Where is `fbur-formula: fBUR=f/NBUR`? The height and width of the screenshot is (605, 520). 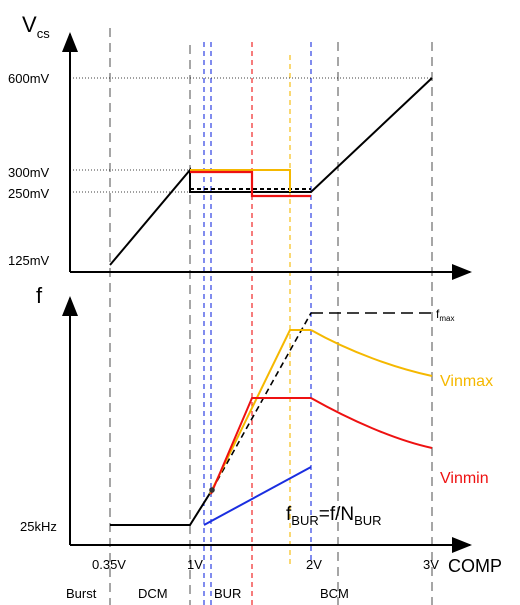
fbur-formula: fBUR=f/NBUR is located at coordinates (334, 516).